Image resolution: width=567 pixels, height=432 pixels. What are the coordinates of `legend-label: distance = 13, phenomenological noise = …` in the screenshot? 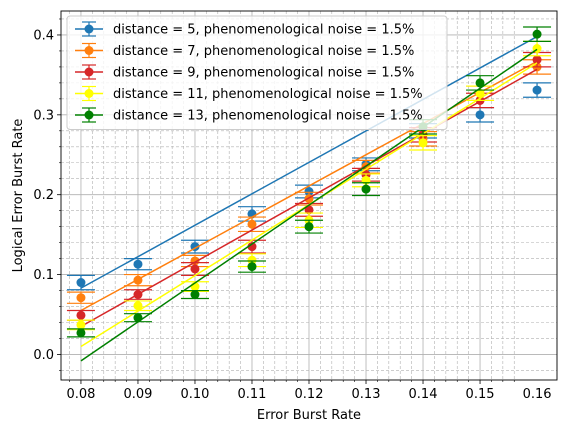 It's located at (268, 116).